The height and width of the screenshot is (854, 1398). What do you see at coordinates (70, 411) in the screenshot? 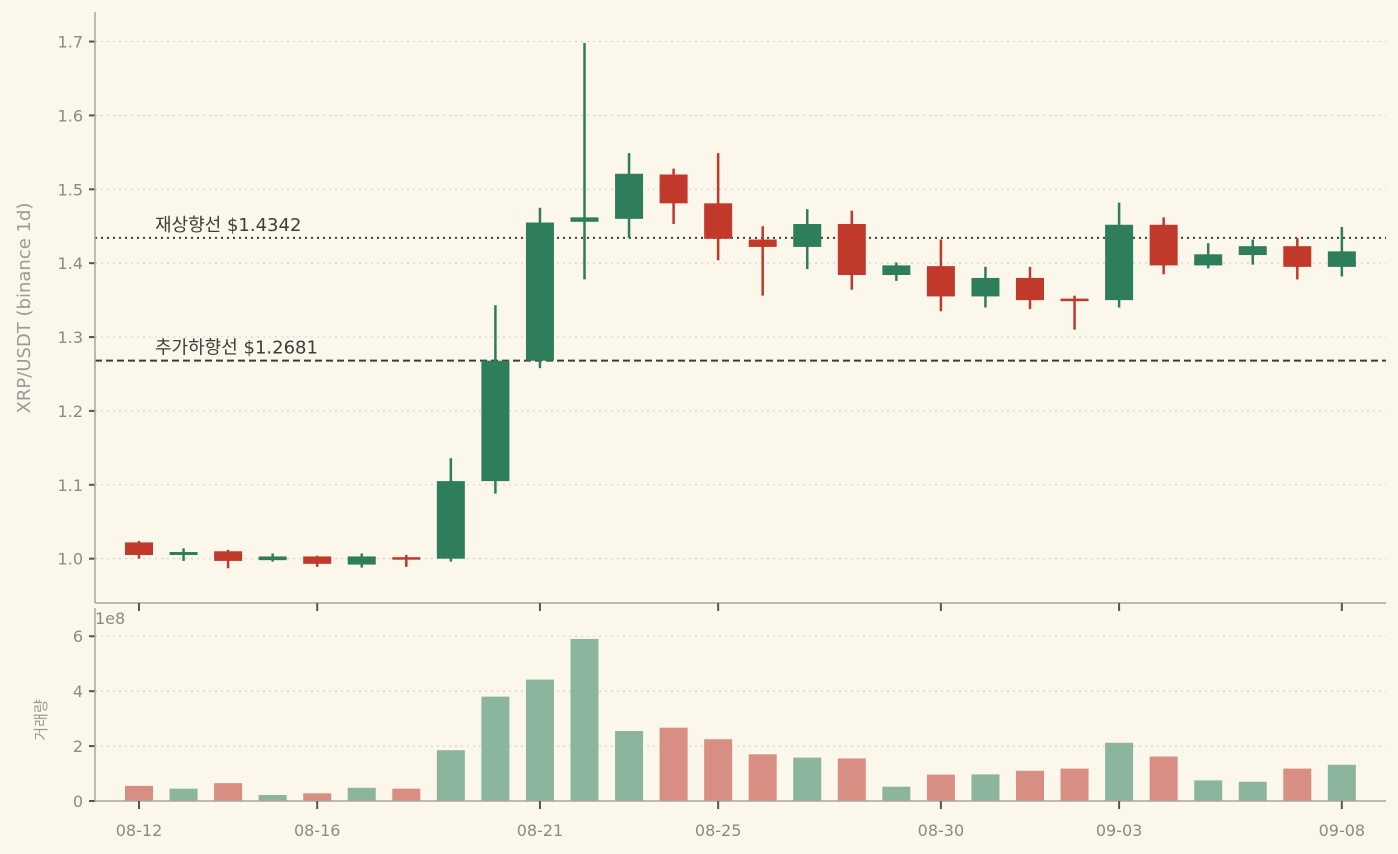
I see `price-y-tick-label: 1.2` at bounding box center [70, 411].